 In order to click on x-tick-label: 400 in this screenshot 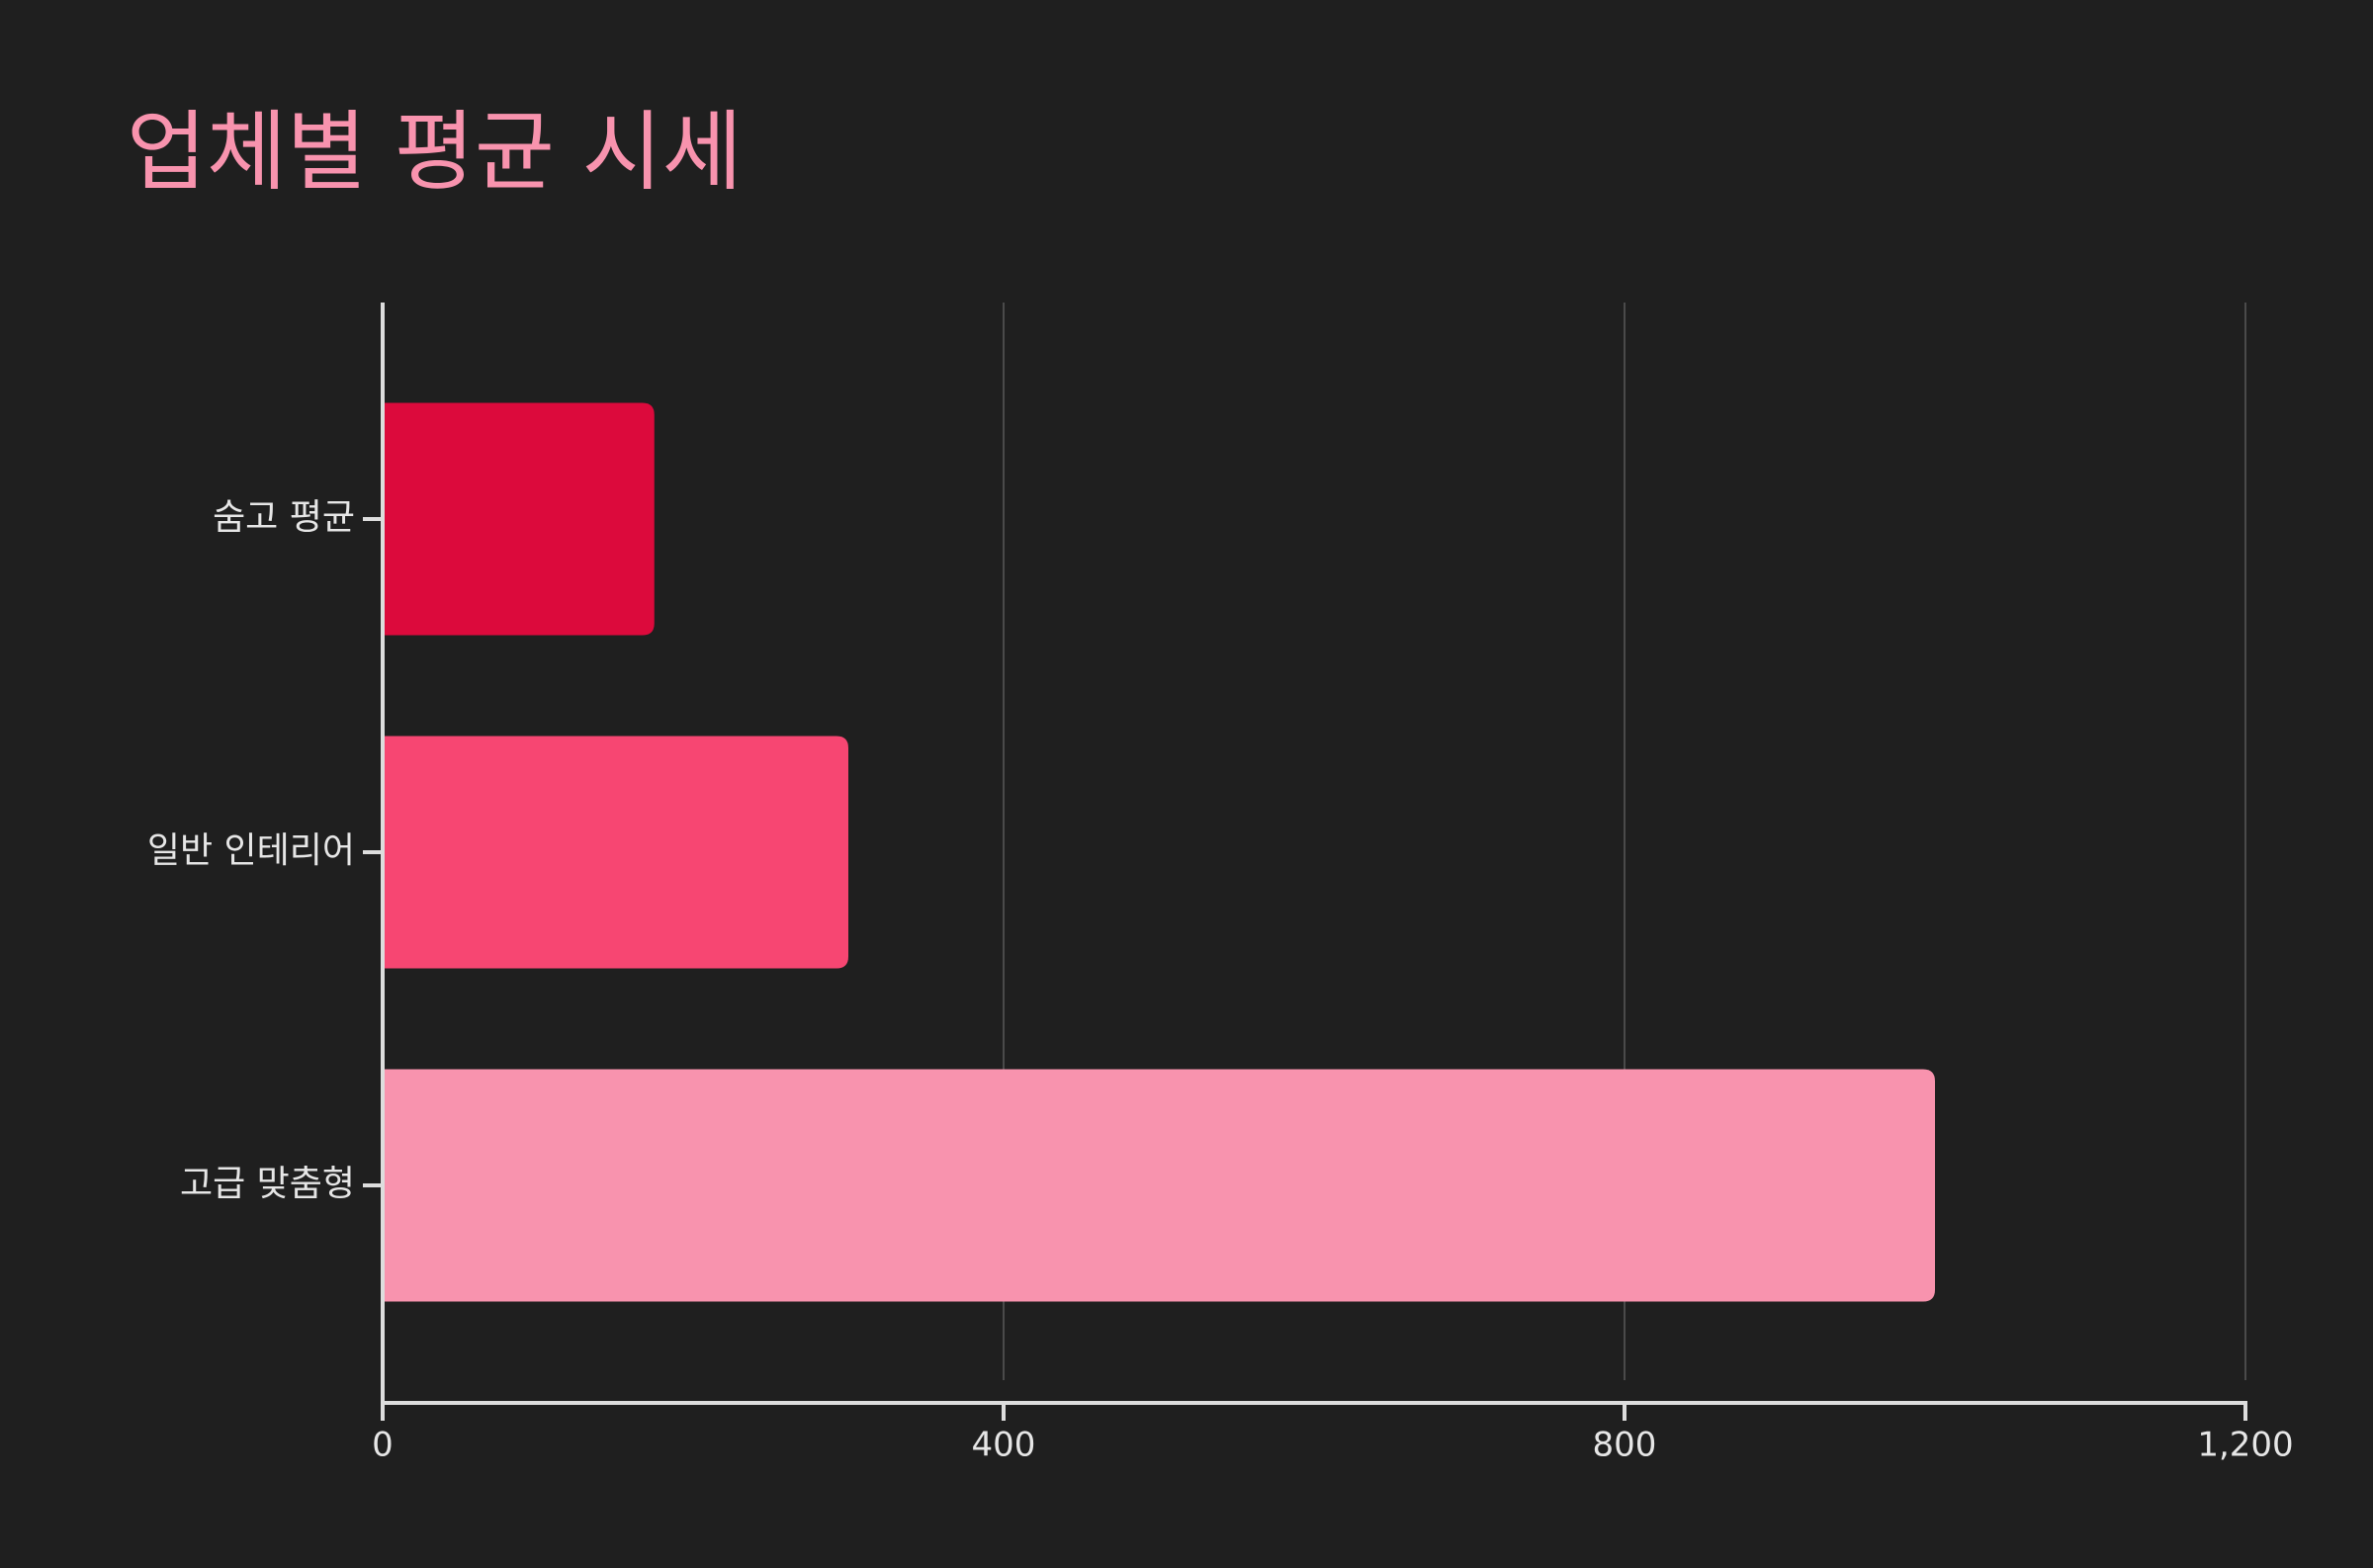, I will do `click(1004, 1445)`.